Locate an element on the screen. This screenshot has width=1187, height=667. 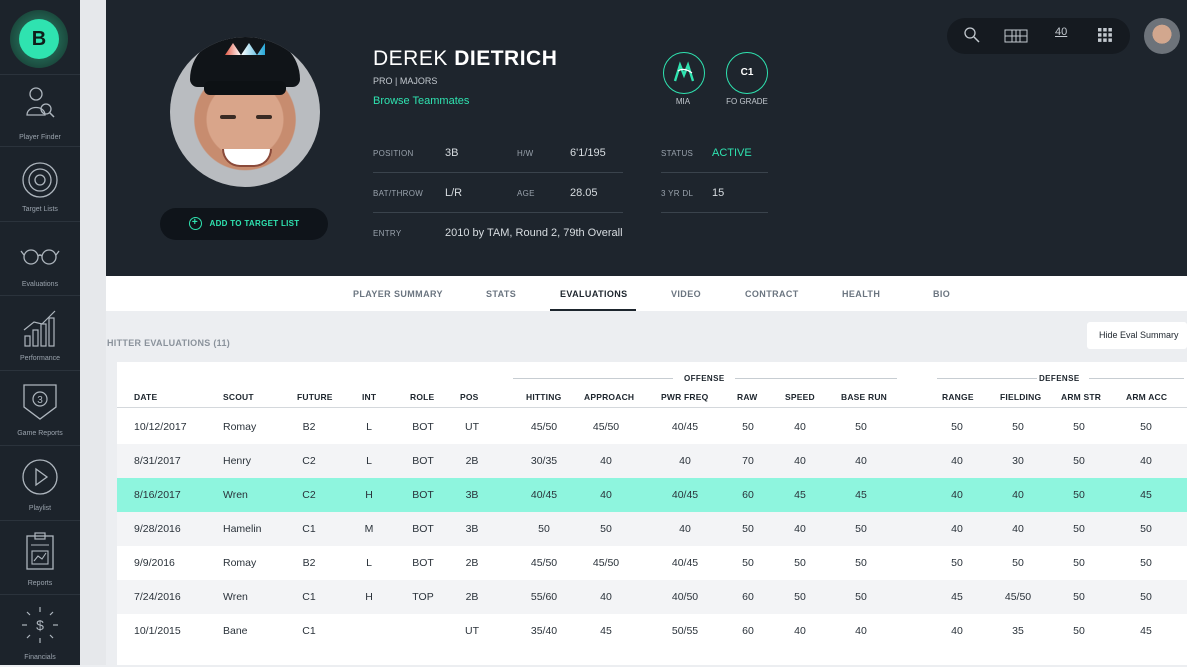
cell-date: 10/1/2015 is located at coordinates (157, 631).